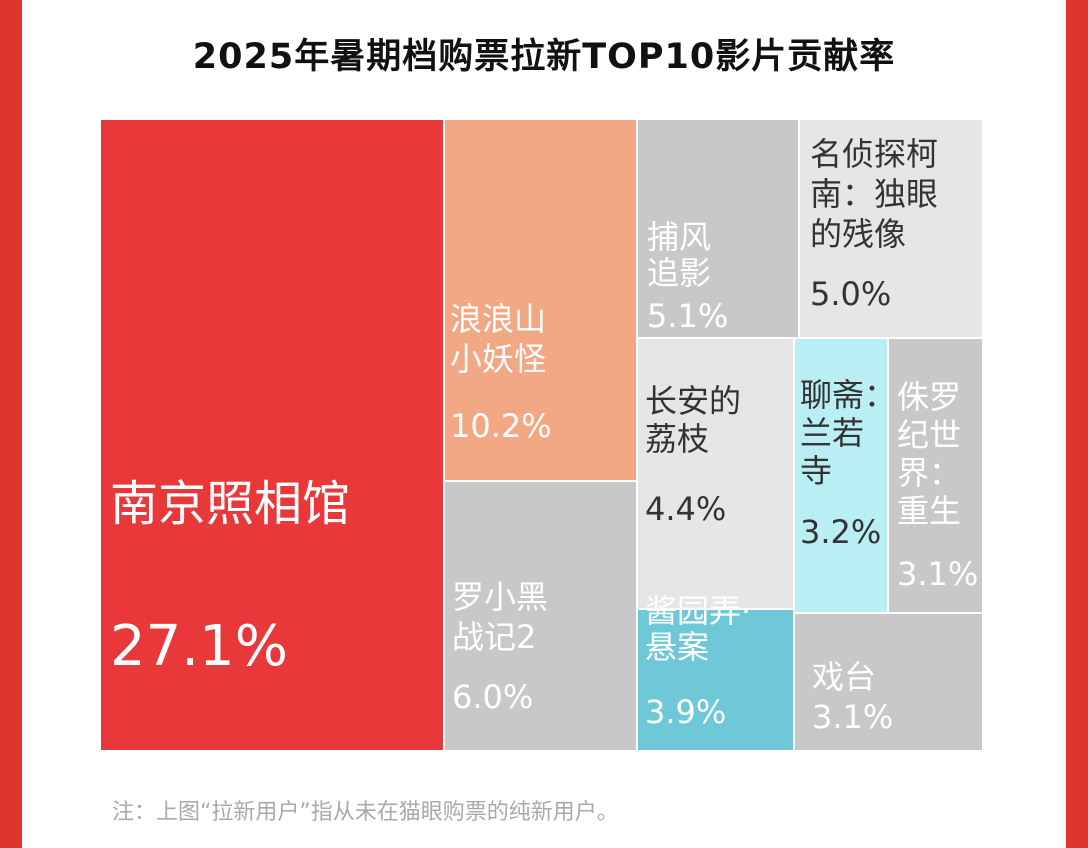 The height and width of the screenshot is (848, 1088). I want to click on tile-value-2: 10.2%, so click(501, 426).